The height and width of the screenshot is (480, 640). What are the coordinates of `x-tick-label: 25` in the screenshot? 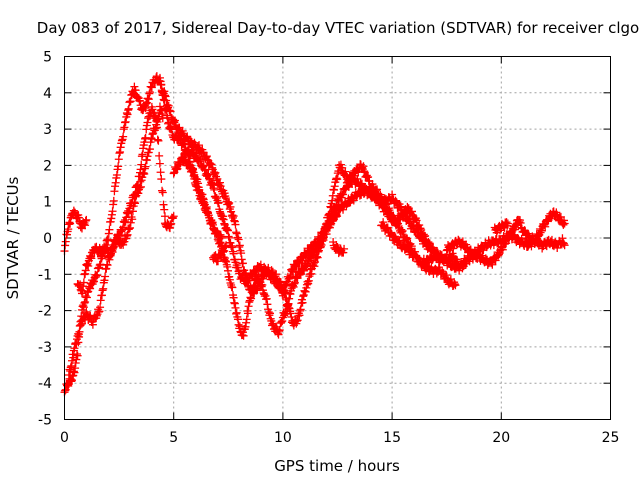 It's located at (611, 438).